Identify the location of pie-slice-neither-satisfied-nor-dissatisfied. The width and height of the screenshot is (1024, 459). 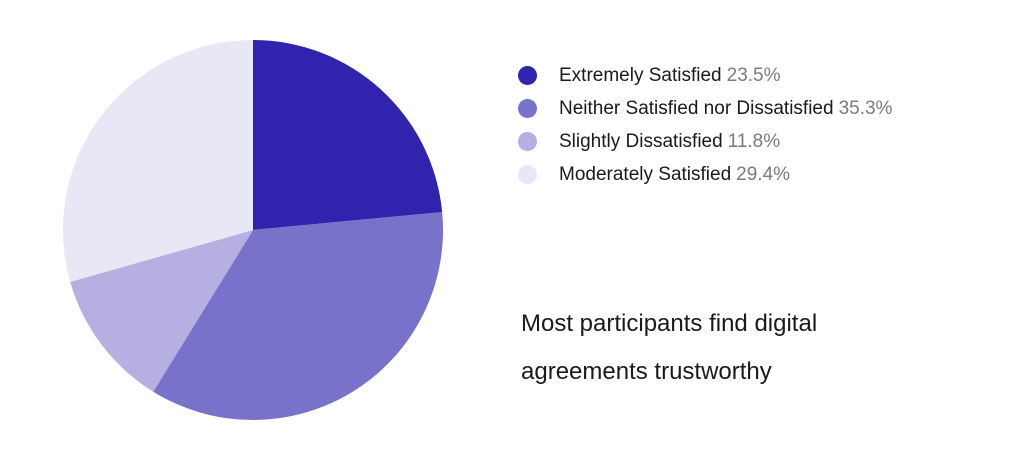
(298, 316).